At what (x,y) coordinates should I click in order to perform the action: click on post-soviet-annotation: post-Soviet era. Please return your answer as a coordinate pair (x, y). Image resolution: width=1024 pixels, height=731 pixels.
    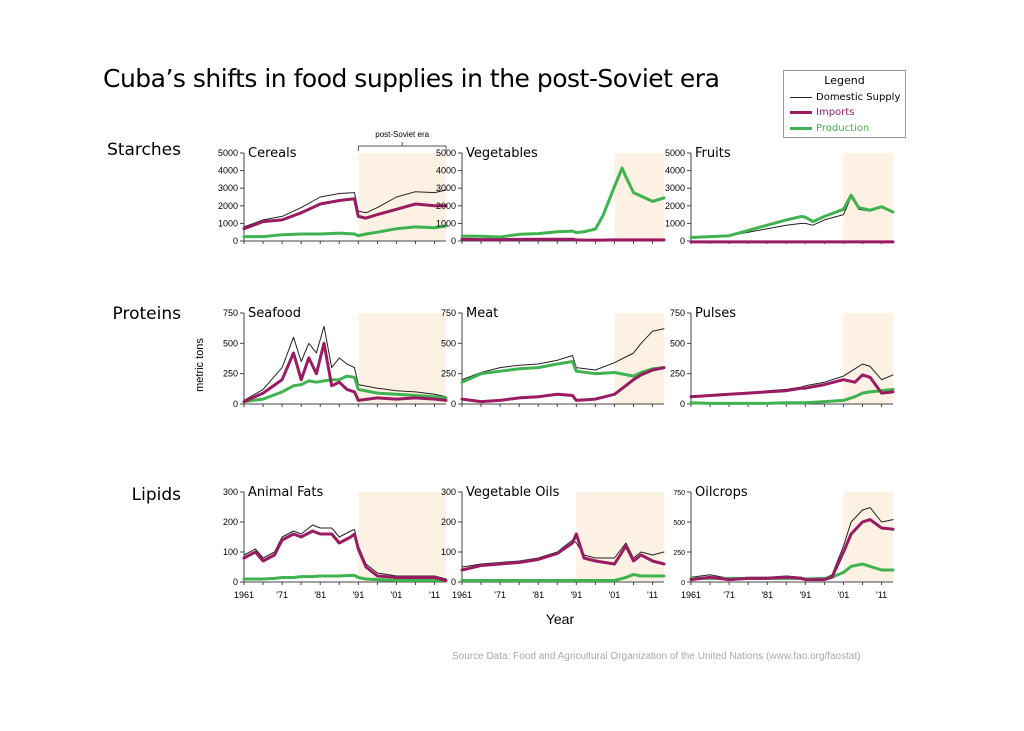
    Looking at the image, I should click on (402, 140).